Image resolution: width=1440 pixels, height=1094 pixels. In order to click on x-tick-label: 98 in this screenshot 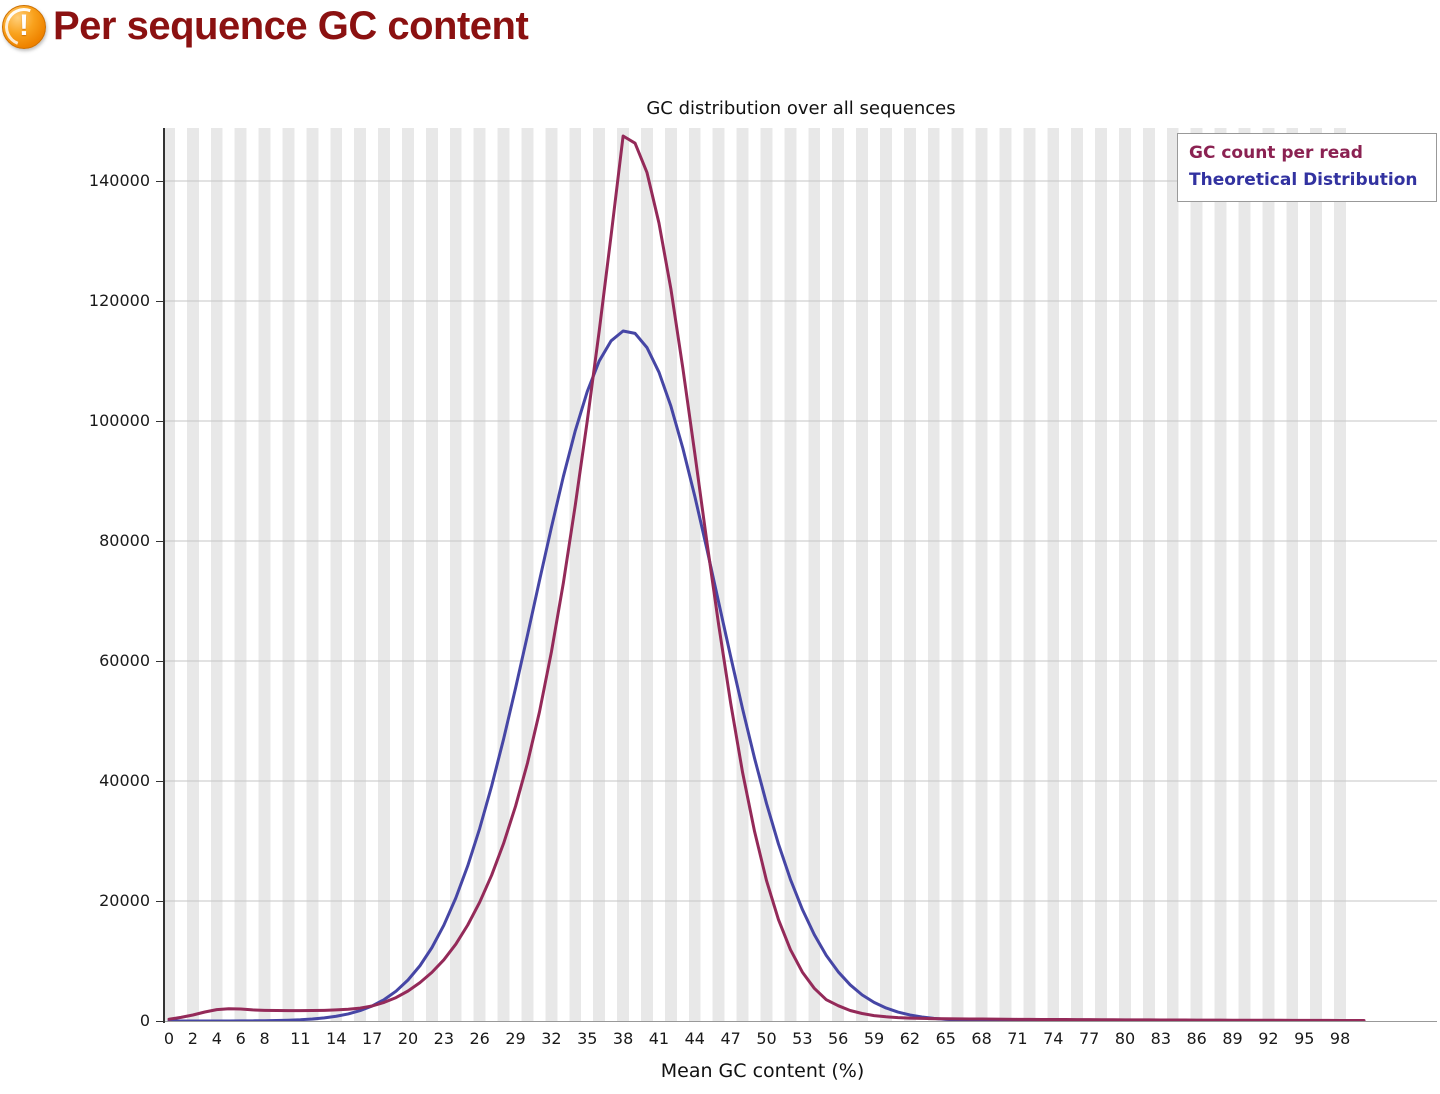, I will do `click(1340, 1038)`.